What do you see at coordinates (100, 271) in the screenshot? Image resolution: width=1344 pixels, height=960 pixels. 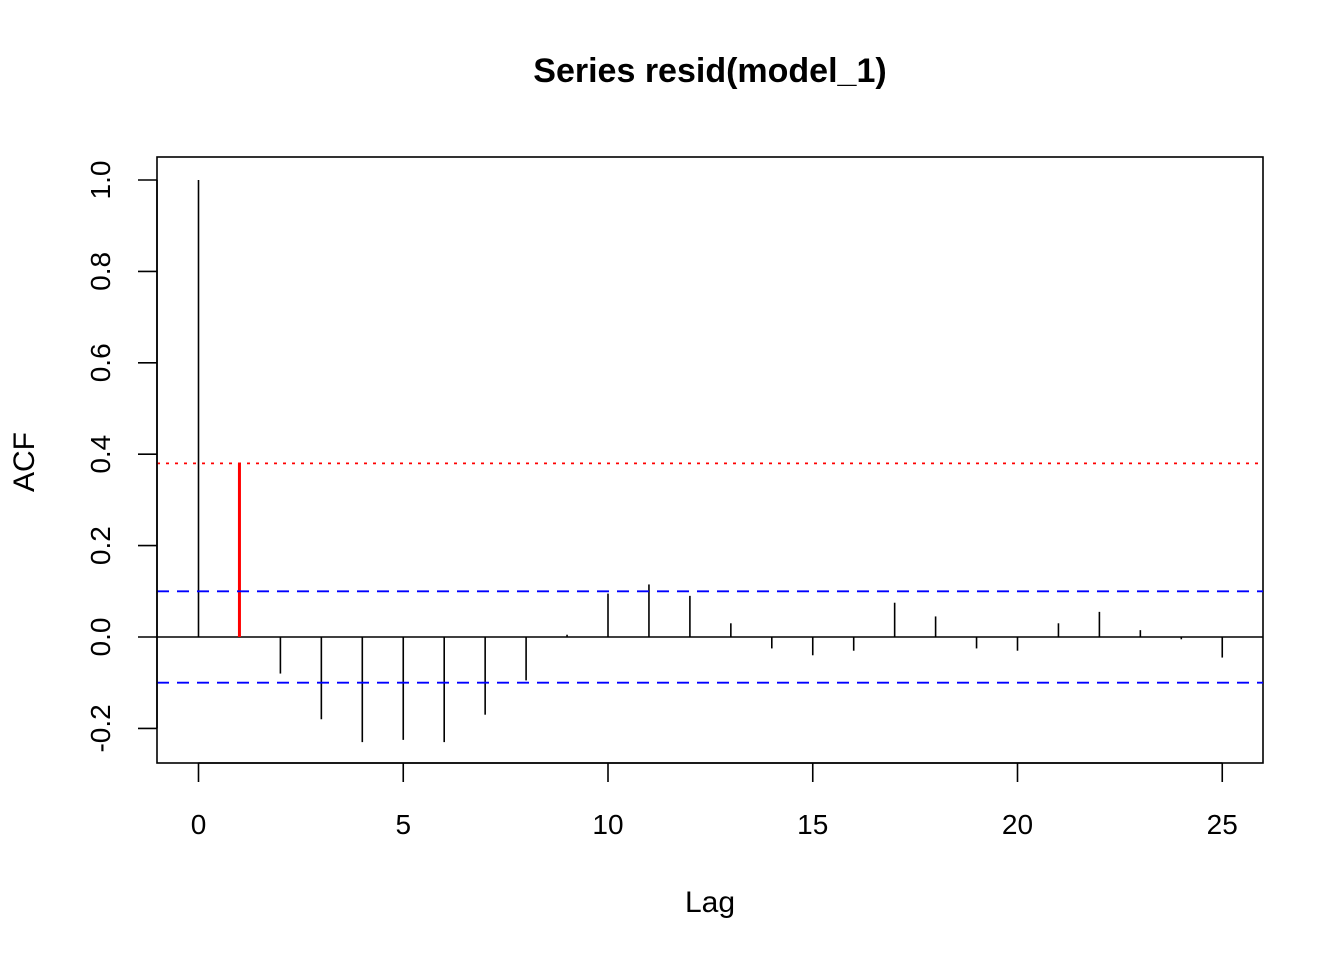 I see `y-tick-label: 0.8` at bounding box center [100, 271].